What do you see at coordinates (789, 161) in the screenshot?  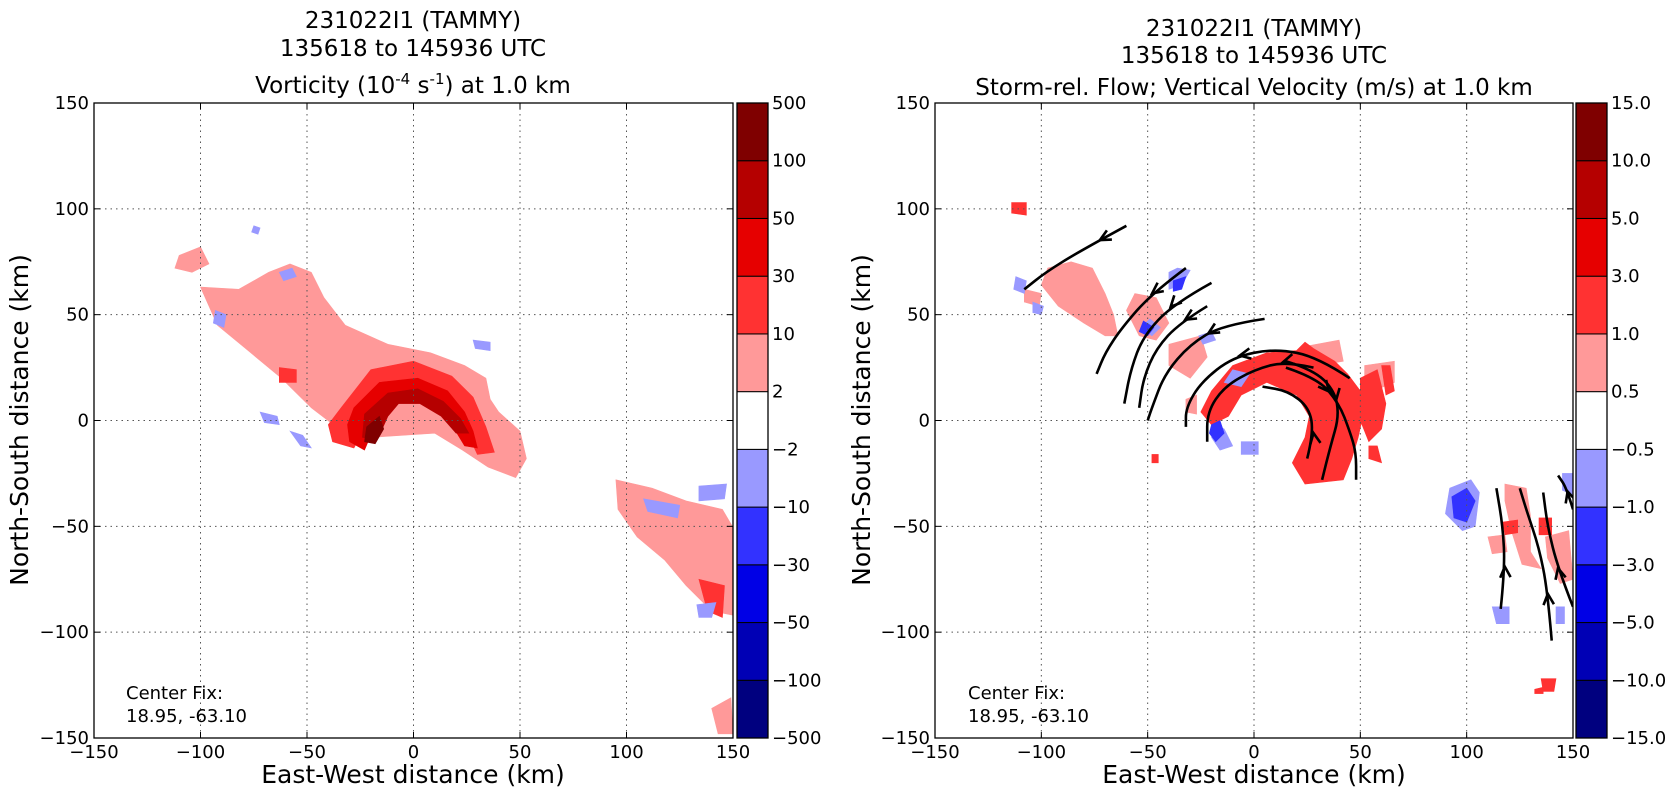 I see `colorbar-tick-label: 100` at bounding box center [789, 161].